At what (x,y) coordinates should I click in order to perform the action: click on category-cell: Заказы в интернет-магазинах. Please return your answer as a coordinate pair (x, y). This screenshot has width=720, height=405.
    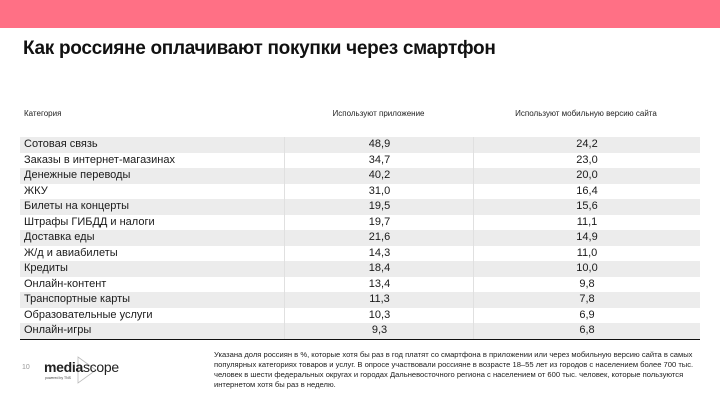
    Looking at the image, I should click on (99, 159).